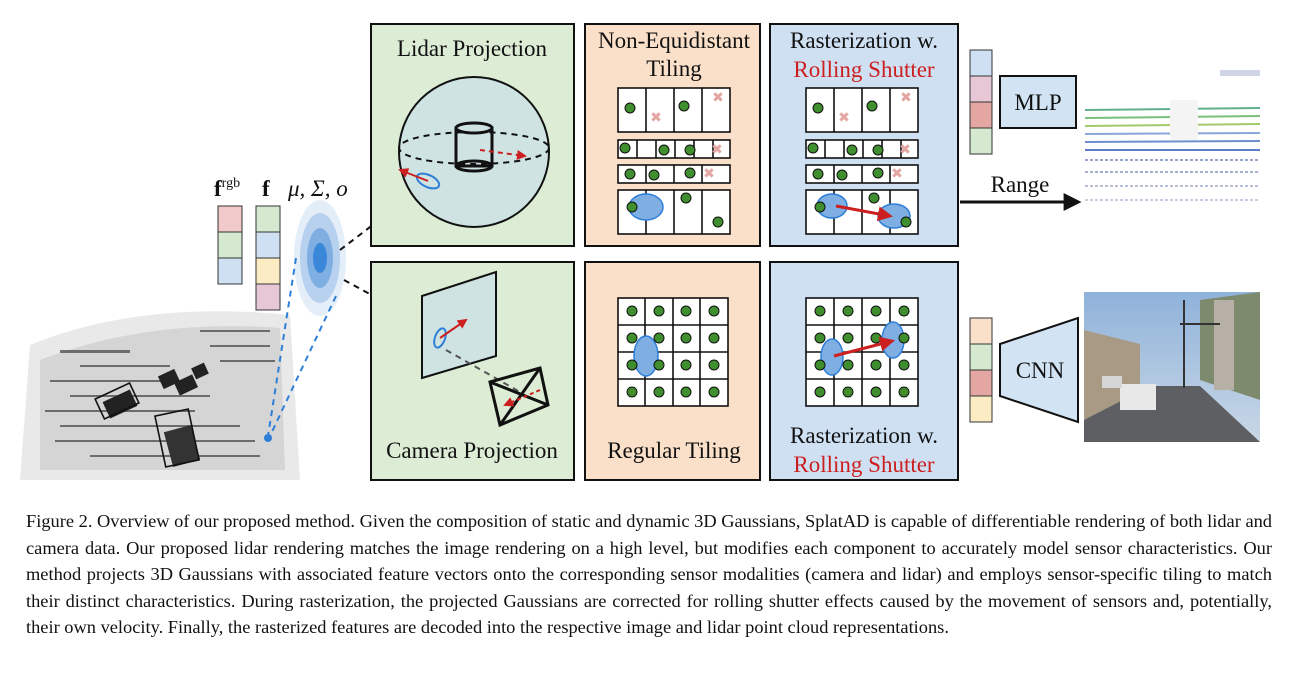 Image resolution: width=1300 pixels, height=682 pixels. Describe the element at coordinates (59, 521) in the screenshot. I see `figure-label: Figure 2.` at that location.